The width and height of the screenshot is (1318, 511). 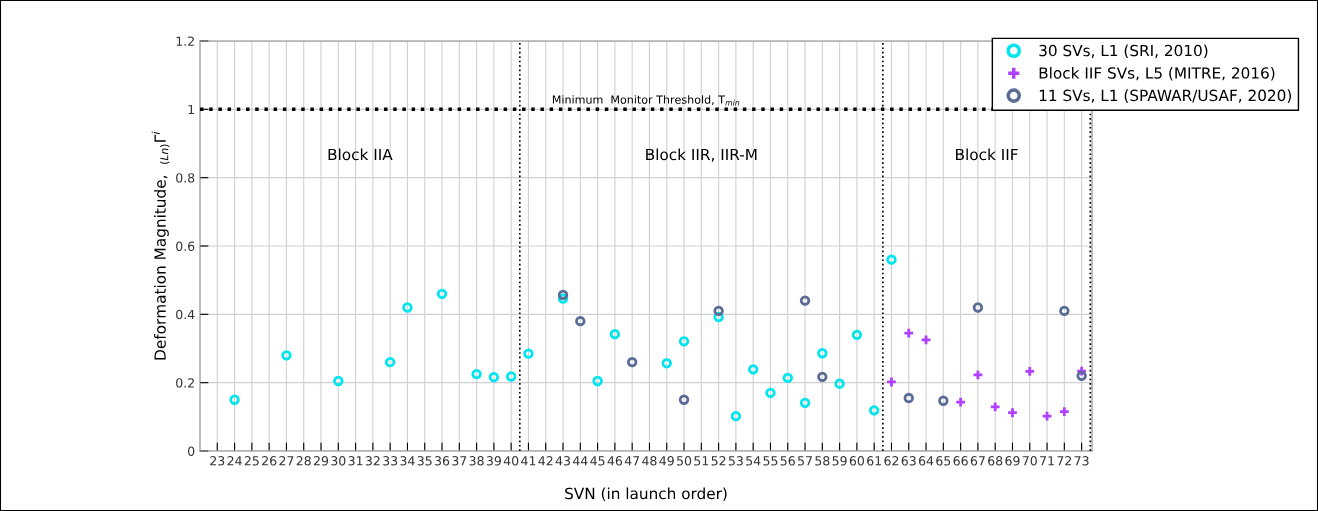 I want to click on x-tick-label: 56, so click(x=787, y=461).